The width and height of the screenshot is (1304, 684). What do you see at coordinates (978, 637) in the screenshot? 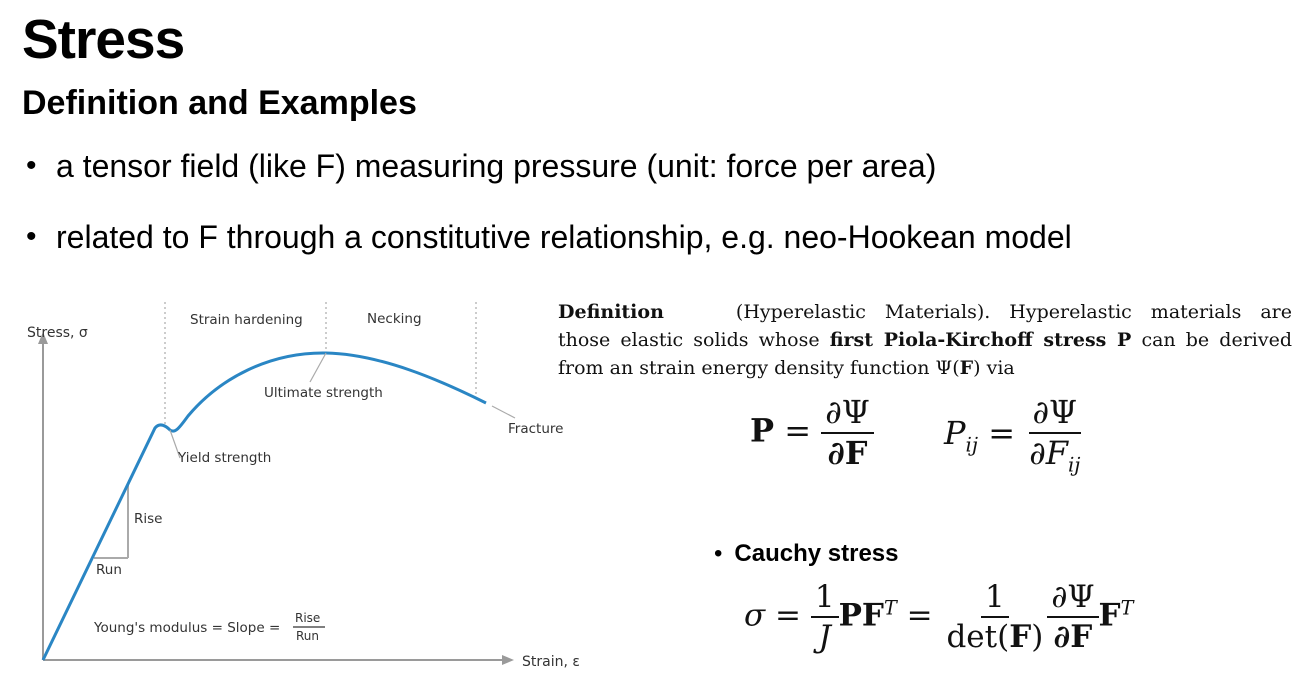
I see `eq-det: det(` at bounding box center [978, 637].